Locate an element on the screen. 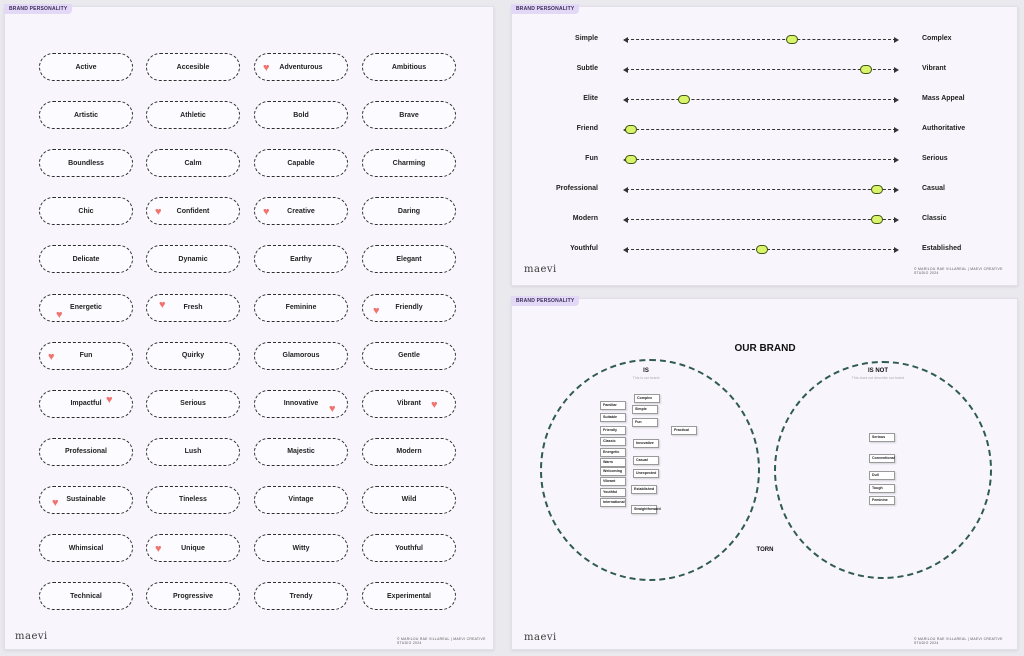 The image size is (1024, 656). word-card-label: Feminine is located at coordinates (301, 307).